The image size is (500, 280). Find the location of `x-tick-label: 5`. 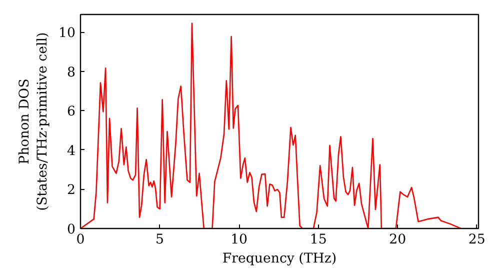

x-tick-label: 5 is located at coordinates (160, 240).